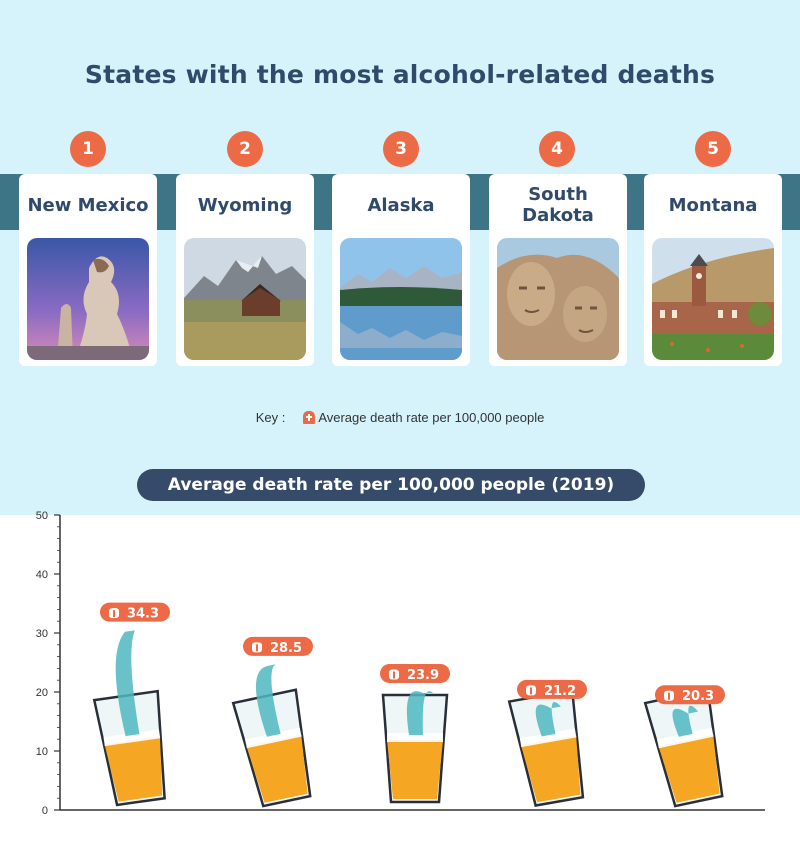 The image size is (800, 842). Describe the element at coordinates (713, 299) in the screenshot. I see `university-building-photo` at that location.